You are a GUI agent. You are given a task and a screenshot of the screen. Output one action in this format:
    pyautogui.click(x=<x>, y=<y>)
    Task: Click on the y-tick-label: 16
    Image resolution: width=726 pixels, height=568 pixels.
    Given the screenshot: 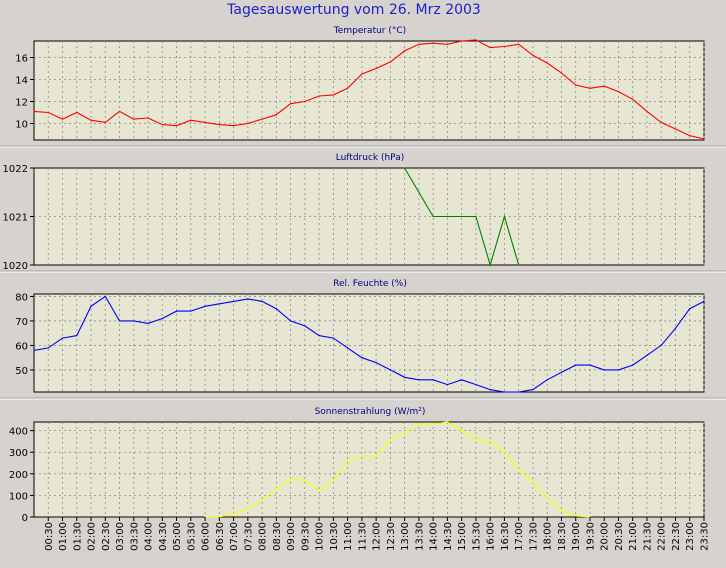 What is the action you would take?
    pyautogui.click(x=21, y=59)
    